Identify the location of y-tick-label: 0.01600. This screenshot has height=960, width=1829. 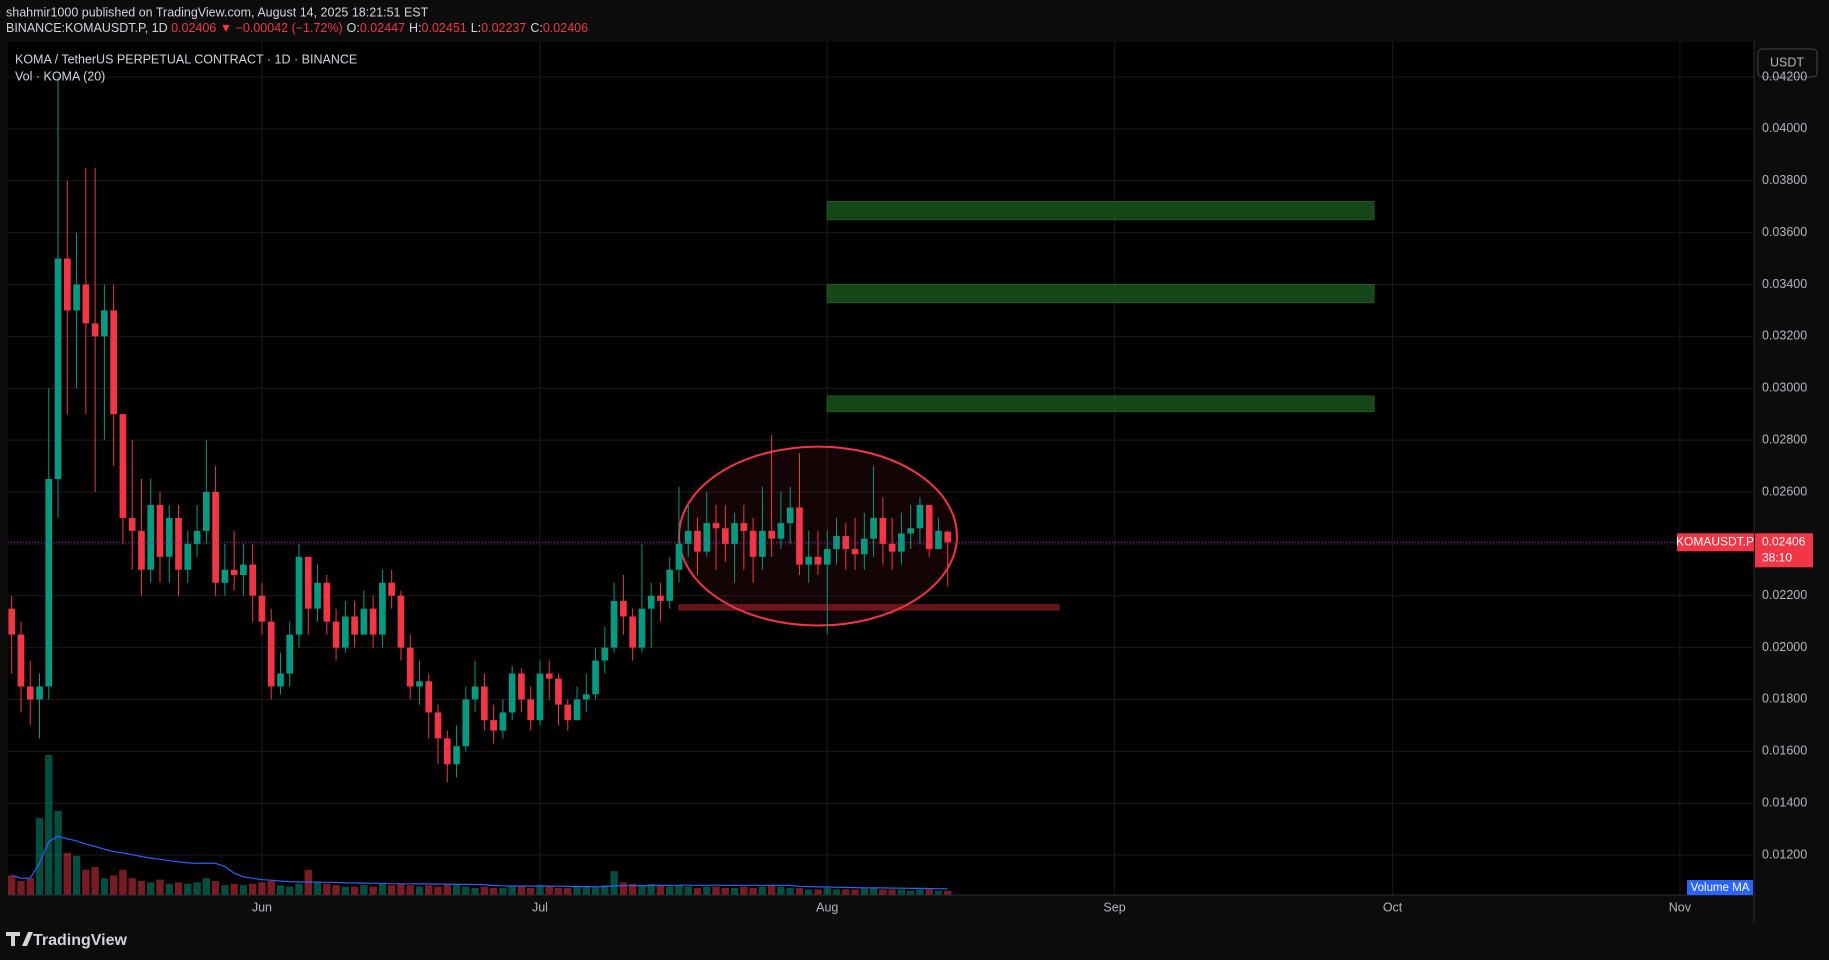
(1784, 751).